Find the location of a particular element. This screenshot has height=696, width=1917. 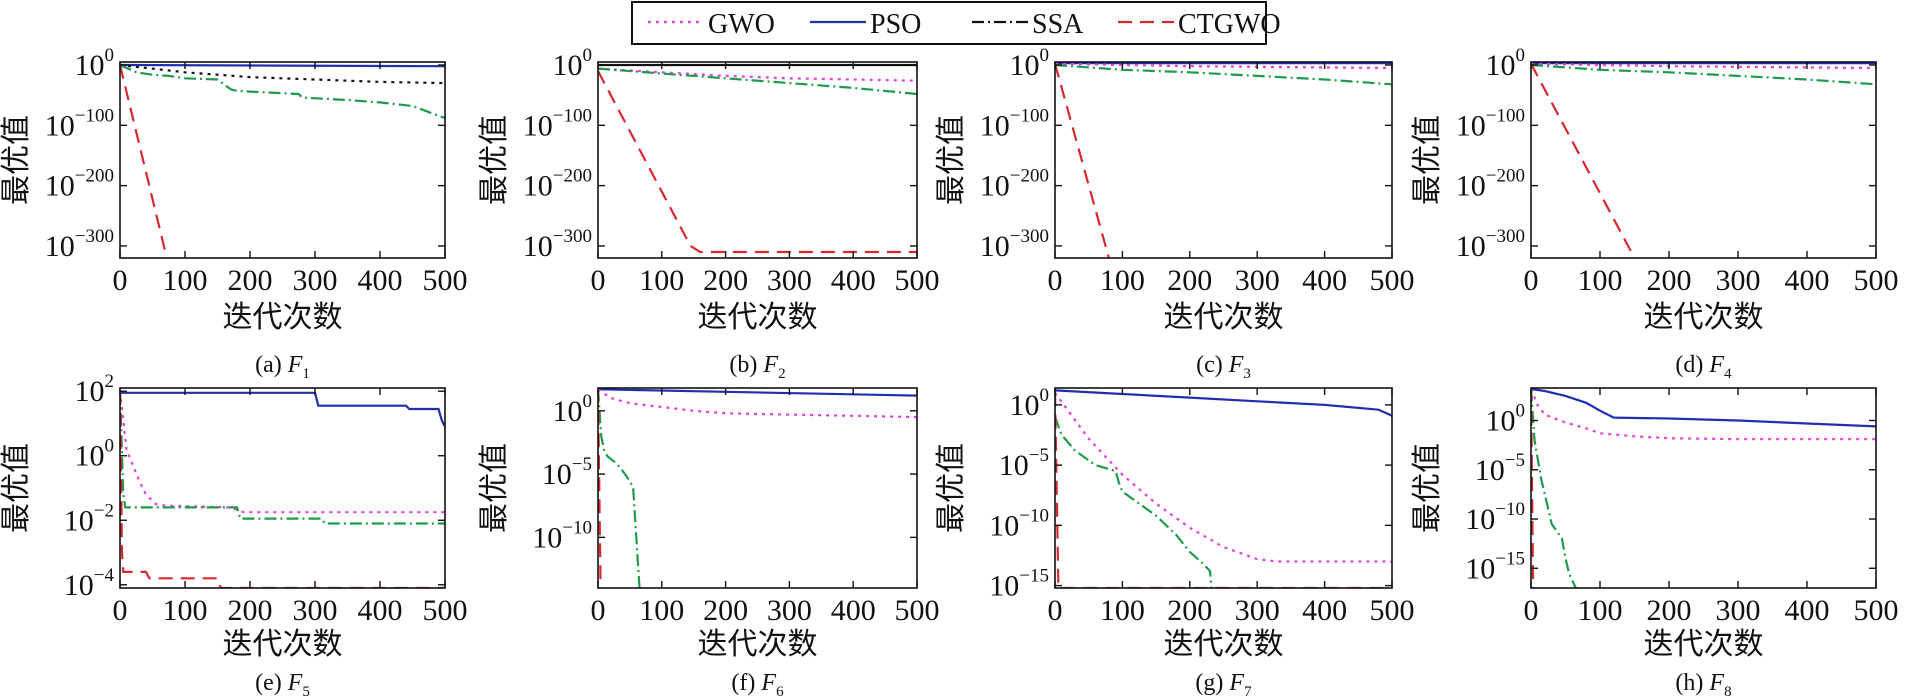

y-tick-label: 10⁻¹⁵ is located at coordinates (1019, 584).